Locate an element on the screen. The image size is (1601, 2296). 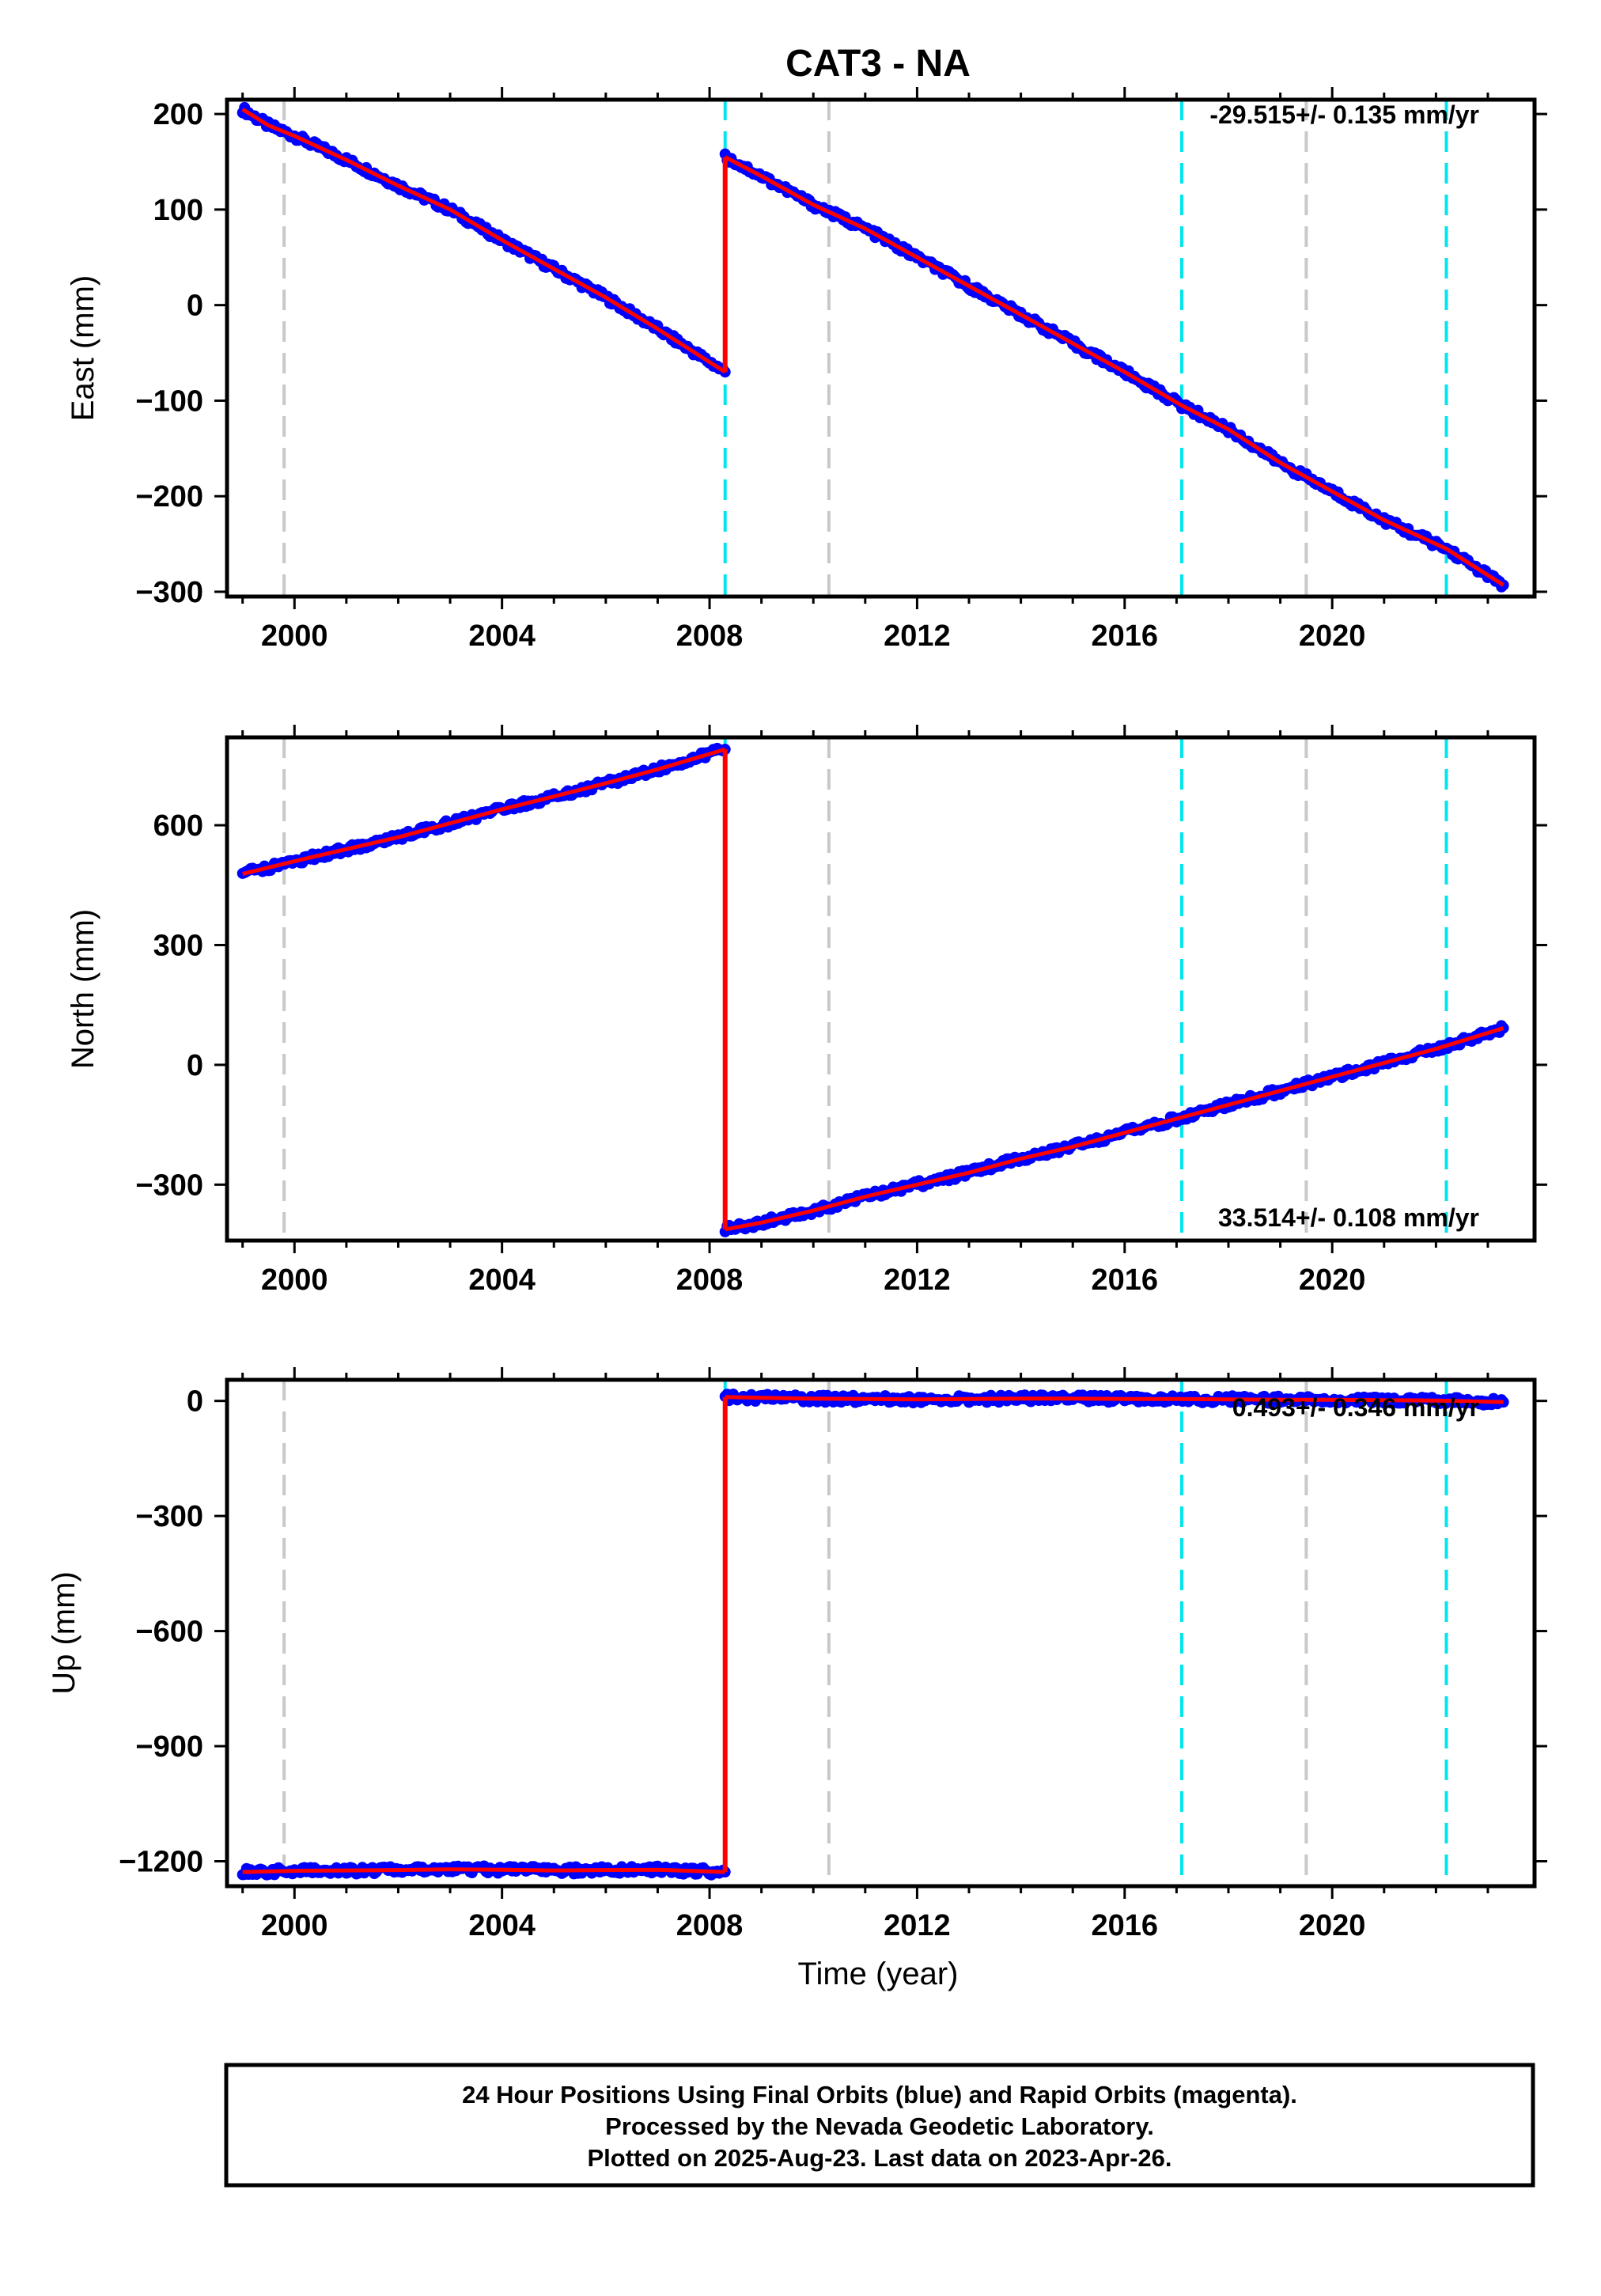
y-axis-label: East (mm) is located at coordinates (83, 348).